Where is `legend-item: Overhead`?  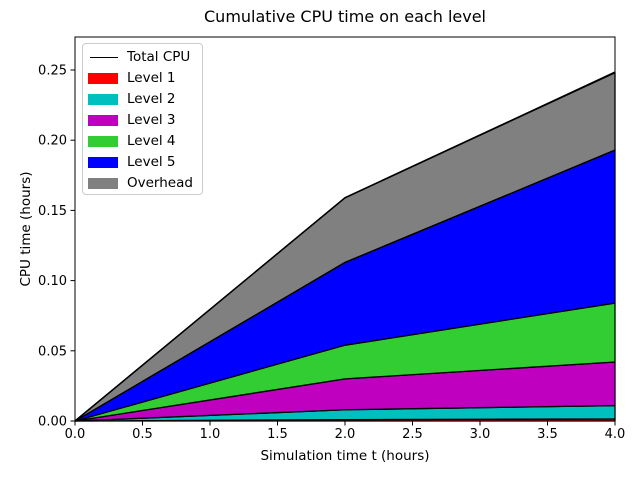
legend-item: Overhead is located at coordinates (142, 183).